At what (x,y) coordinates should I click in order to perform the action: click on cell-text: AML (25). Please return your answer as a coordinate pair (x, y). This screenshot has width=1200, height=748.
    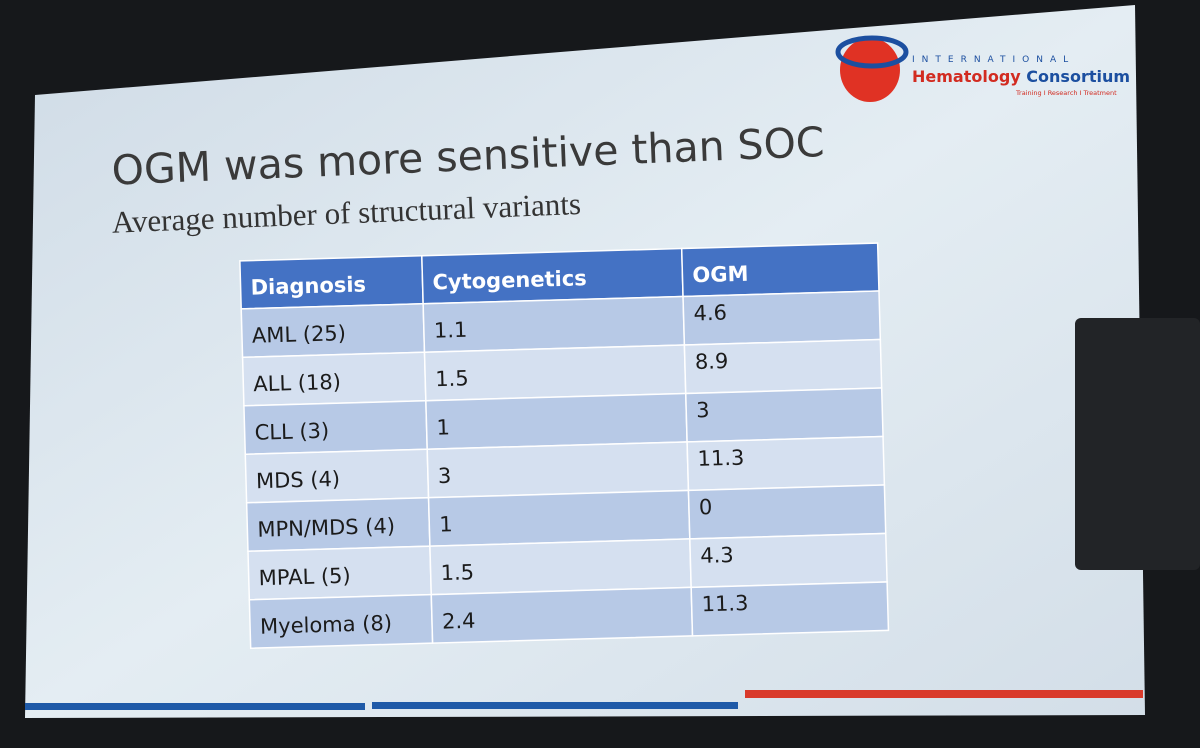
    Looking at the image, I should click on (299, 334).